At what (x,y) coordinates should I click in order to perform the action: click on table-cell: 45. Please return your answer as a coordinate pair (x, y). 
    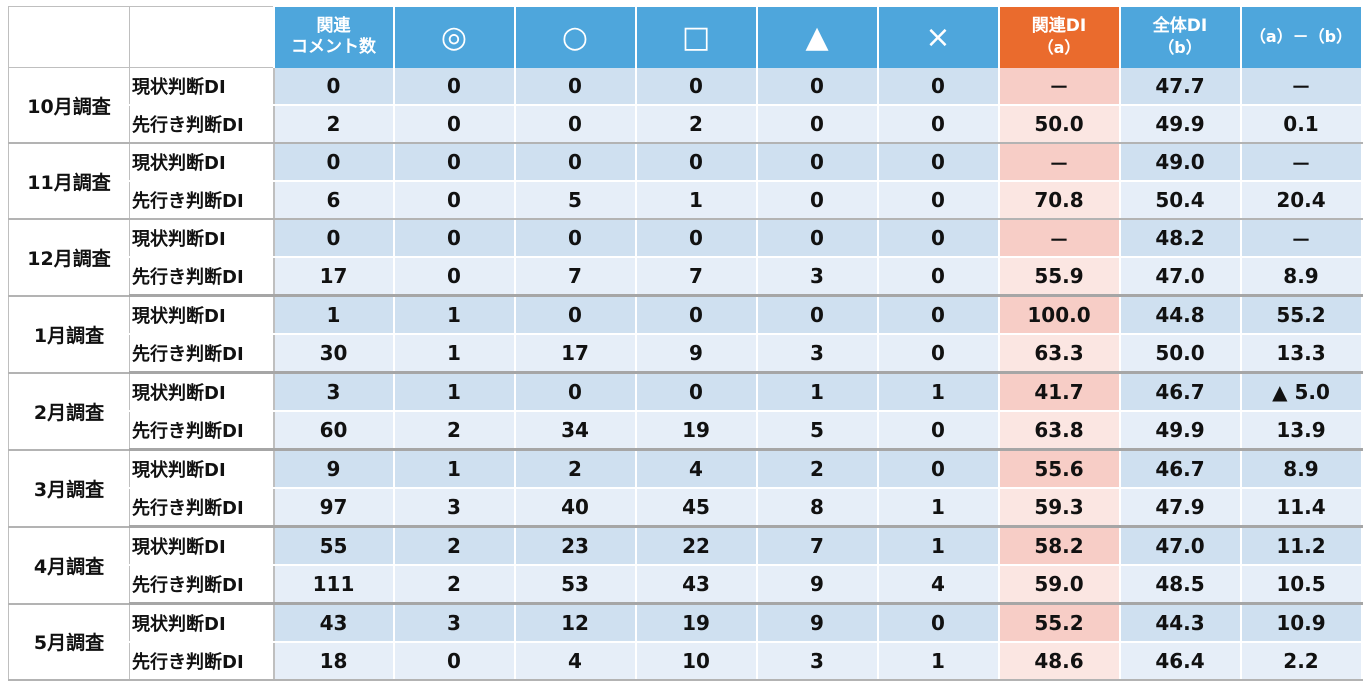
    Looking at the image, I should click on (696, 508).